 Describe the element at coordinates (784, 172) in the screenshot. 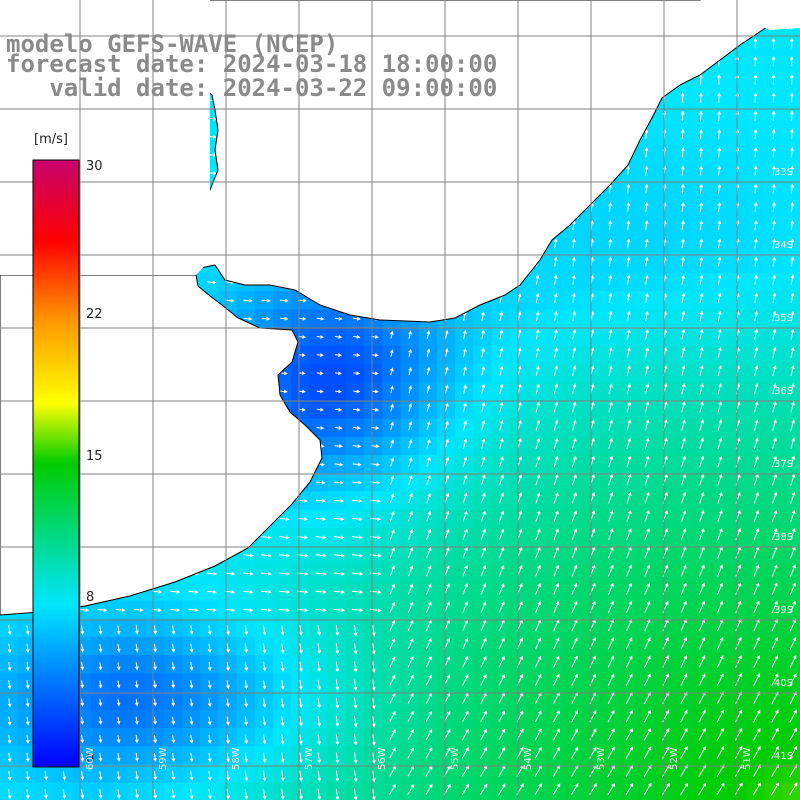

I see `latitude-label: 33S` at that location.